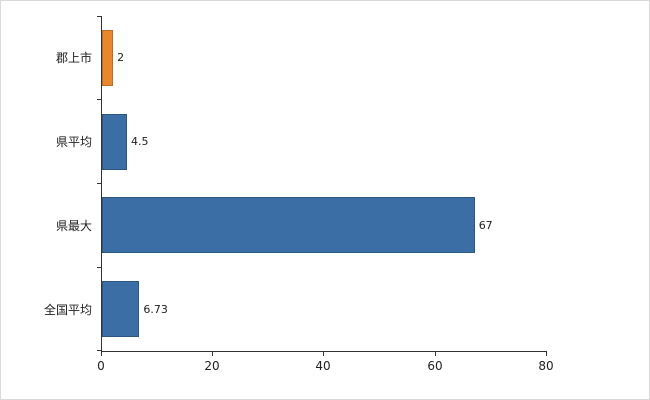  What do you see at coordinates (212, 366) in the screenshot?
I see `x-axis-label: 20` at bounding box center [212, 366].